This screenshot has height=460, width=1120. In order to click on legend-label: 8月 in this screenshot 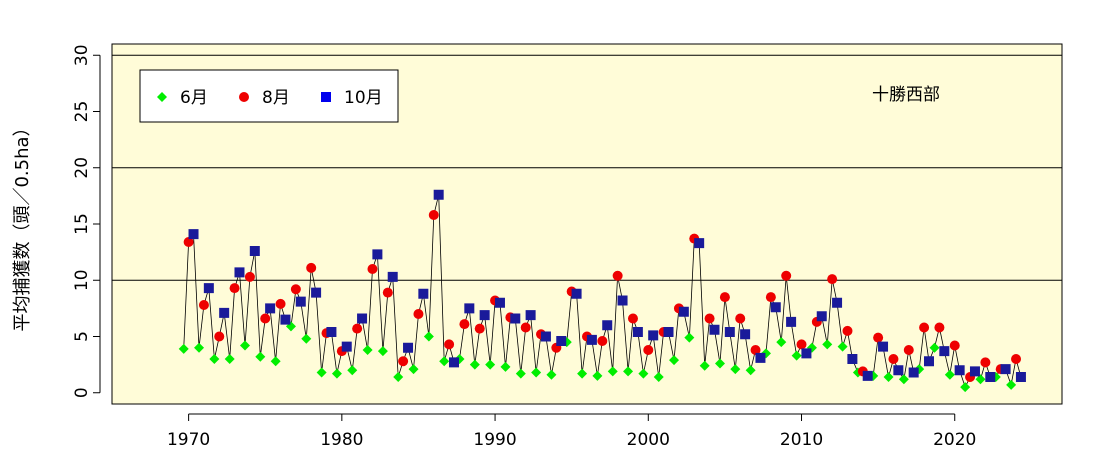, I will do `click(276, 98)`.